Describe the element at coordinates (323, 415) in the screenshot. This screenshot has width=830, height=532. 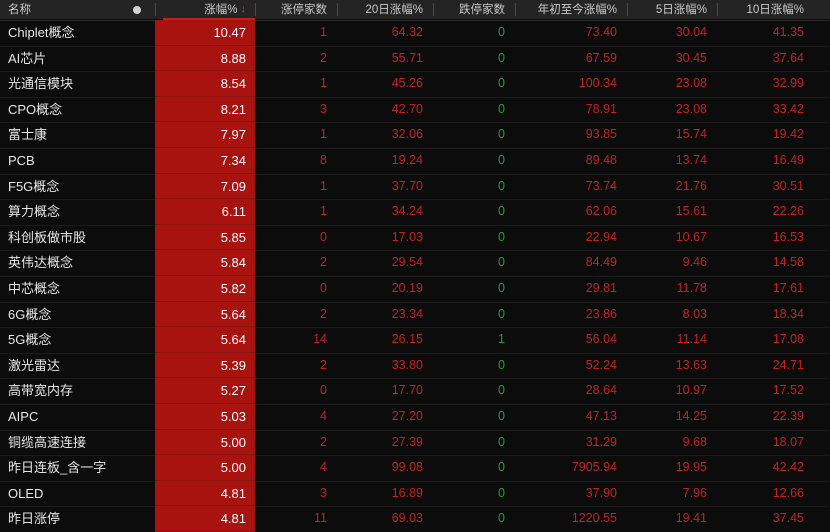
I see `cell-up_lim: 4` at that location.